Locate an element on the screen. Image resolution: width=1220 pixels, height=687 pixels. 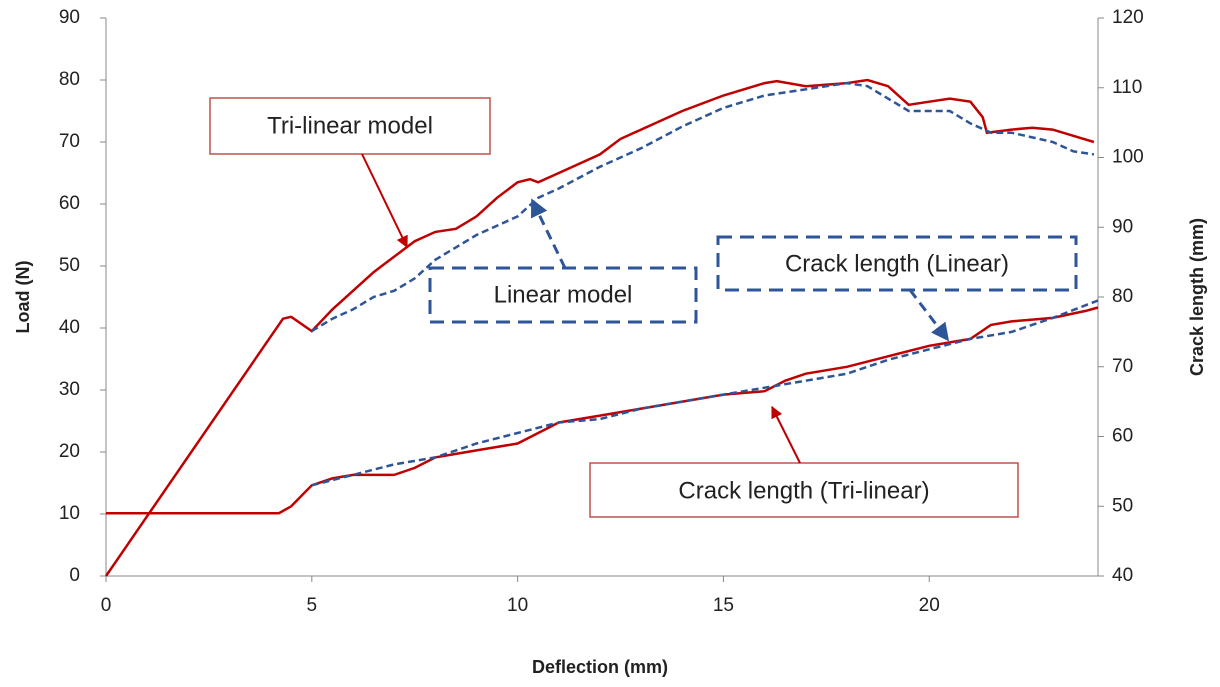
y2-tick-label: 120 is located at coordinates (1128, 17).